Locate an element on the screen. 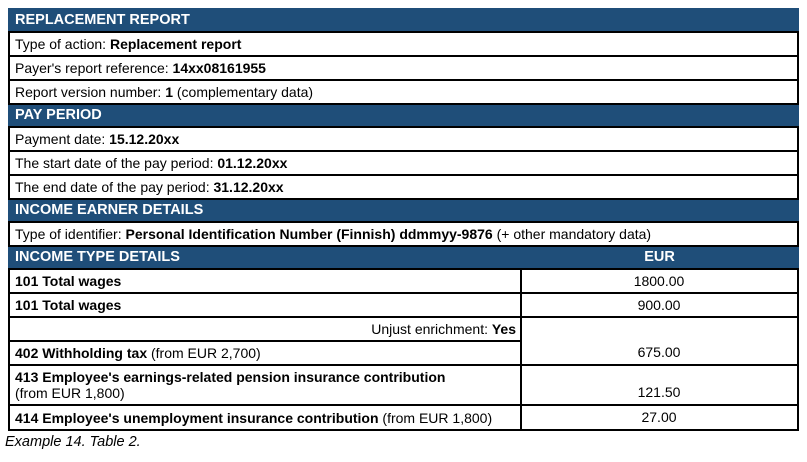 This screenshot has width=807, height=462. field-label: Payment date: is located at coordinates (62, 139).